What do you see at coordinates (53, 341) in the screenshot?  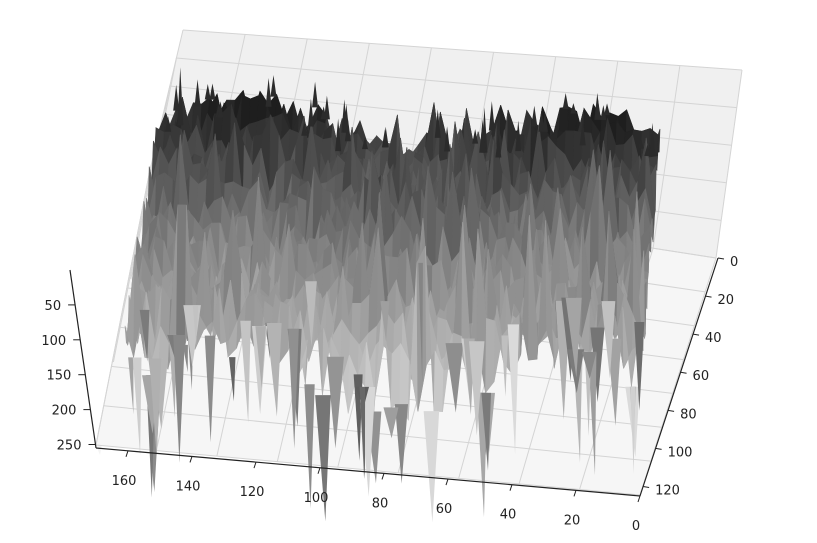 I see `z-tick-label: 100` at bounding box center [53, 341].